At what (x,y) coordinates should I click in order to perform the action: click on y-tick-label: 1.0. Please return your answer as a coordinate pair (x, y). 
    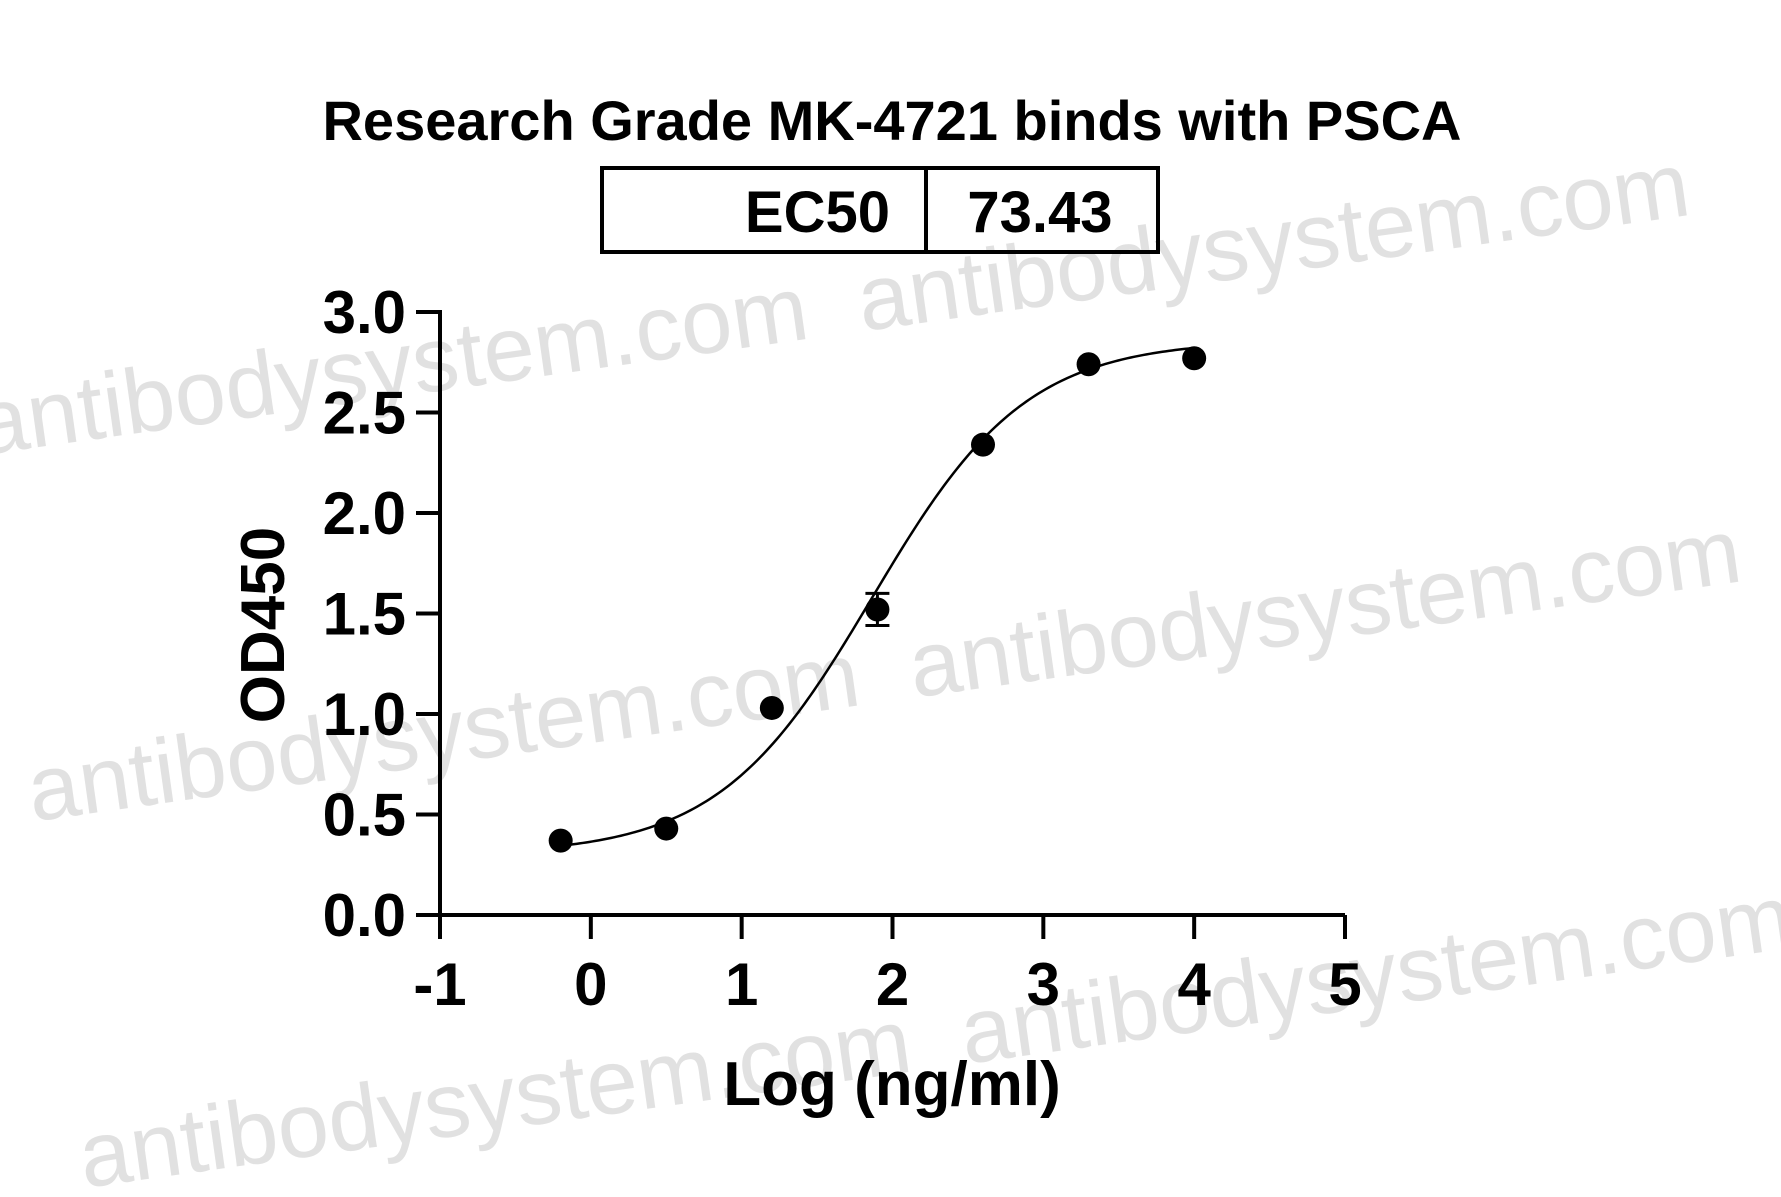
    Looking at the image, I should click on (364, 714).